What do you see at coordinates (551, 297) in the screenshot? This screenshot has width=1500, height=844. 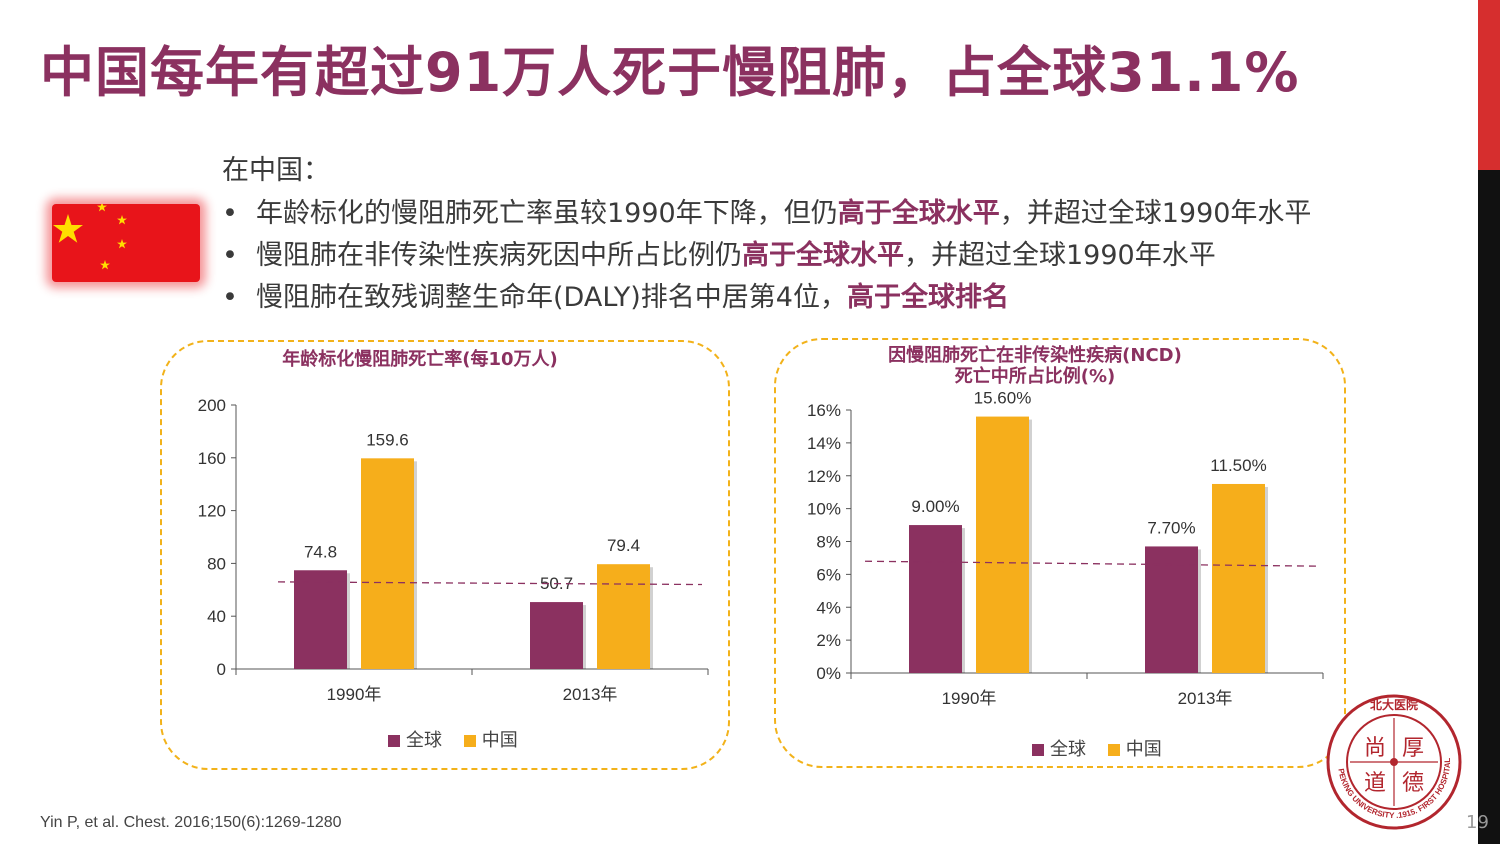 I see `bullet-text: 慢阻肺在致残调整生命年(DALY)排名中居第4位，` at bounding box center [551, 297].